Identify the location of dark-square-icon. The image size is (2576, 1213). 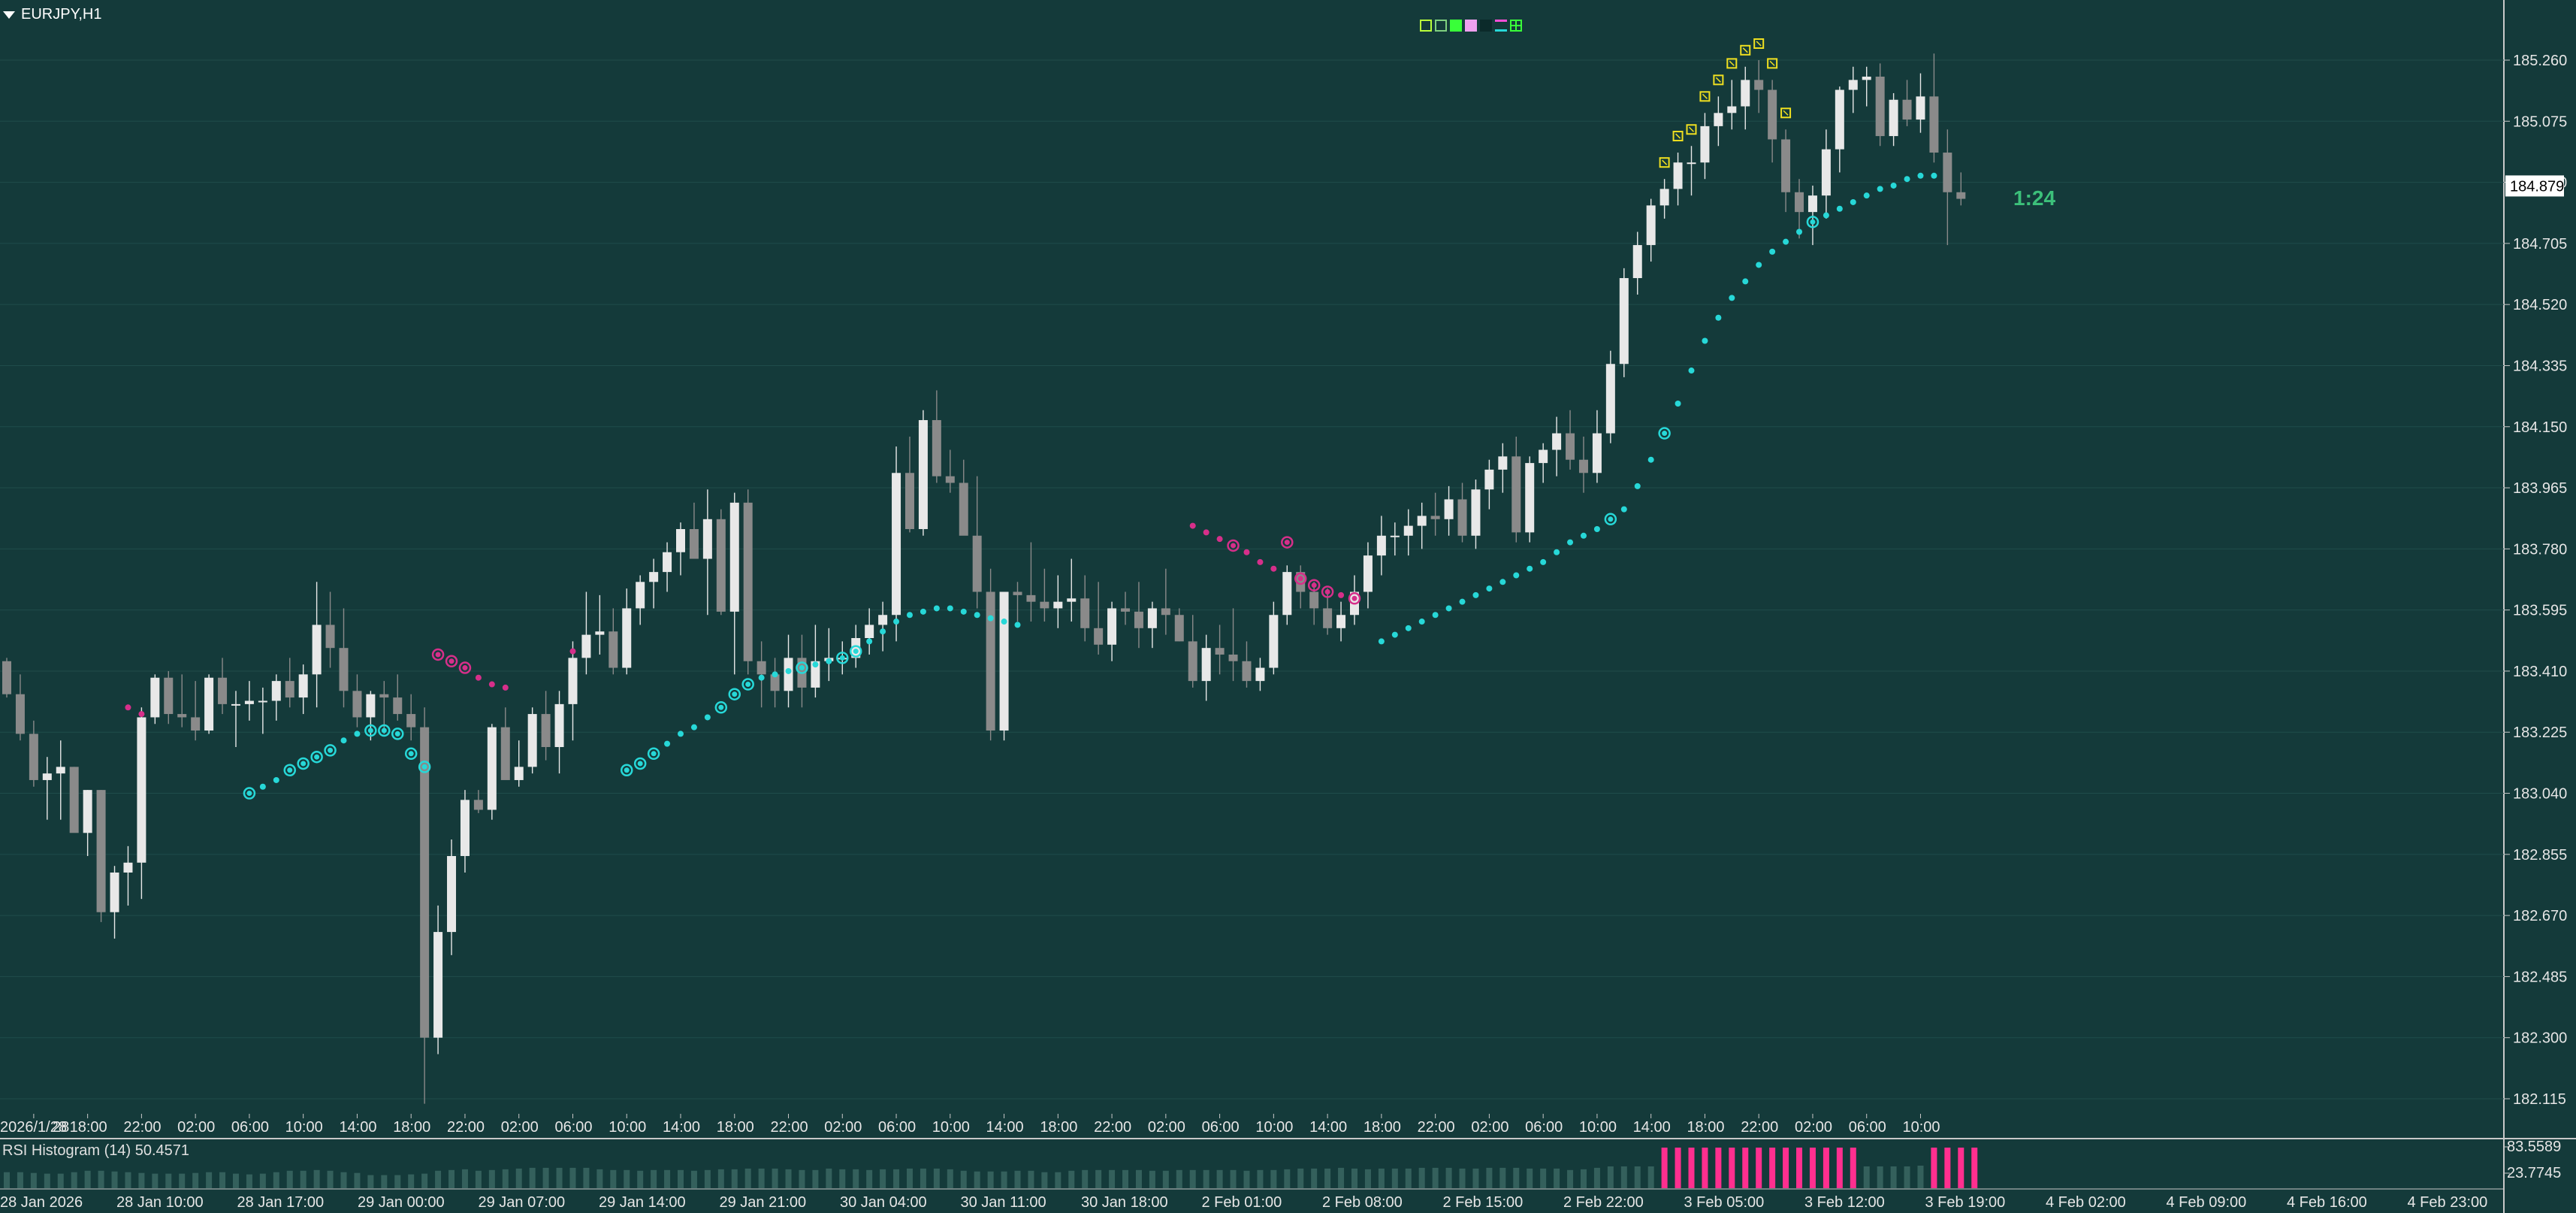
(1486, 26).